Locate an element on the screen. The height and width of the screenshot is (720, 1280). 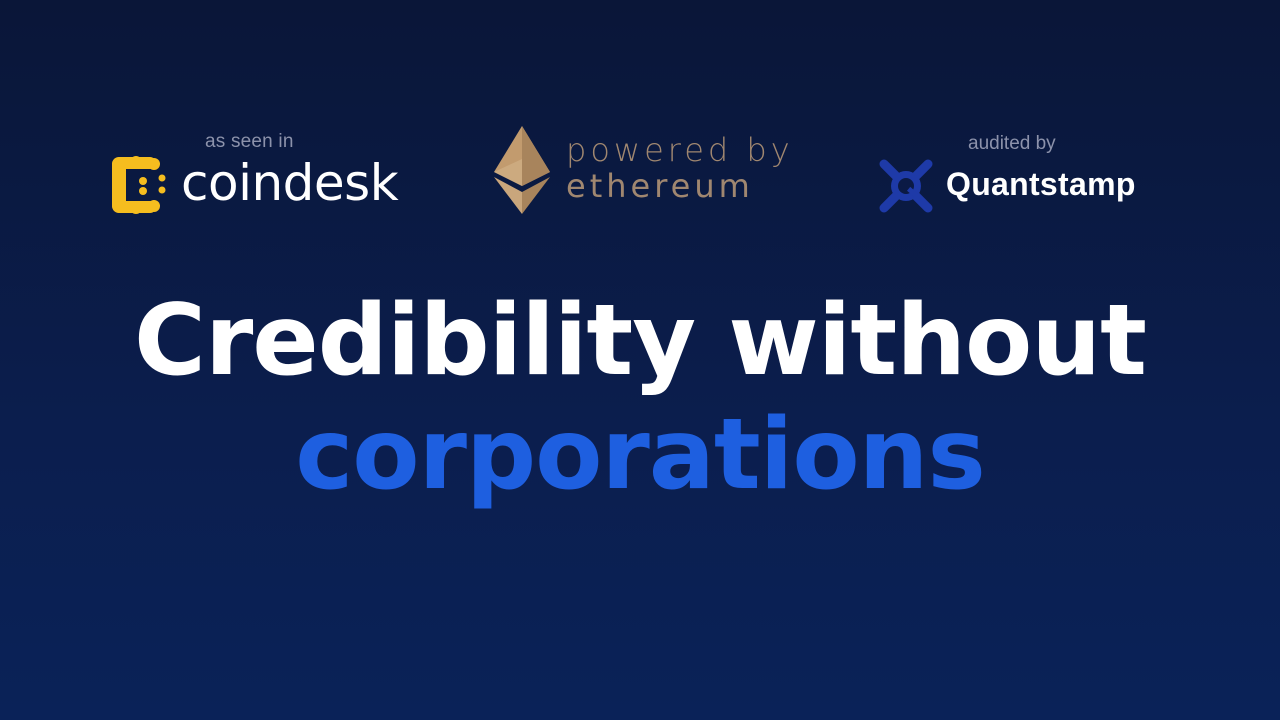
coindesk-caption: as seen in is located at coordinates (249, 141).